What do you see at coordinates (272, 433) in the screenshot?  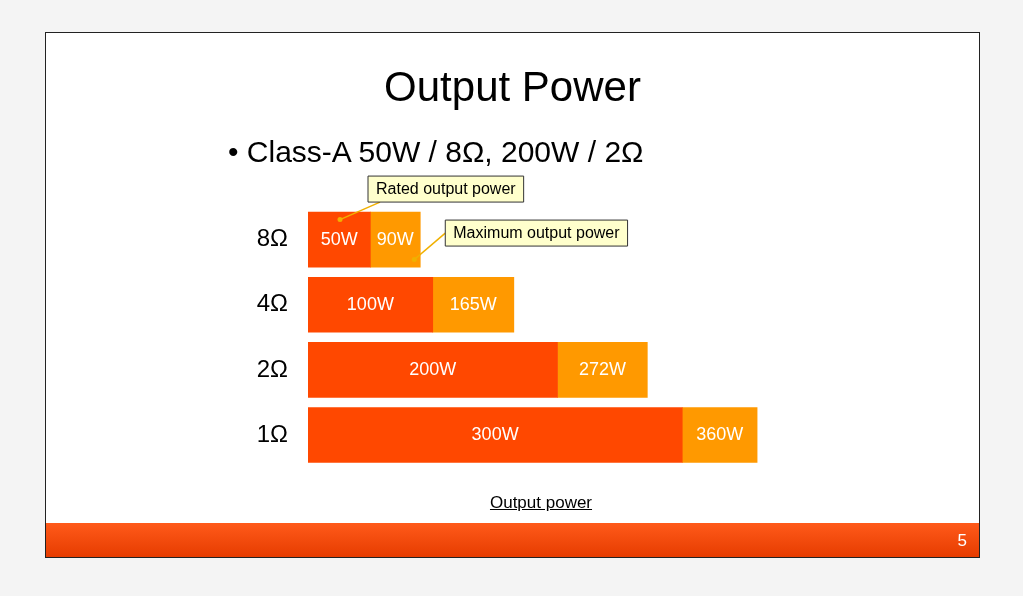 I see `y-tick-label: 1Ω` at bounding box center [272, 433].